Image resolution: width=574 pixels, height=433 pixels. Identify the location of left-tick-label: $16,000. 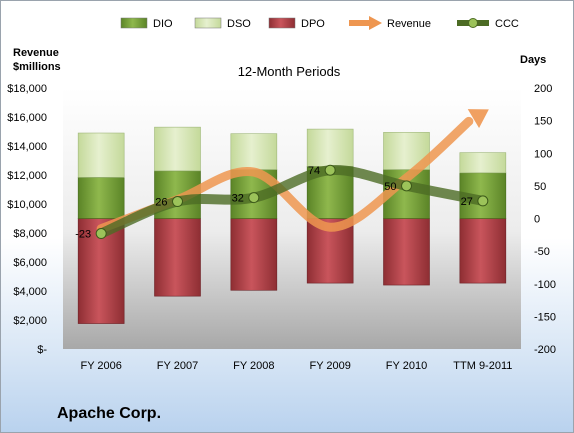
(27, 118).